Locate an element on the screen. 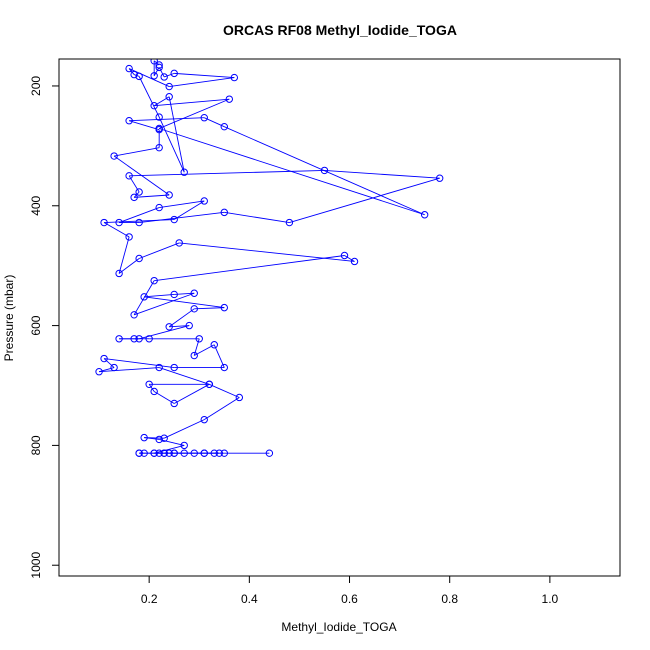 Image resolution: width=650 pixels, height=650 pixels. y-tick-label: 600 is located at coordinates (36, 325).